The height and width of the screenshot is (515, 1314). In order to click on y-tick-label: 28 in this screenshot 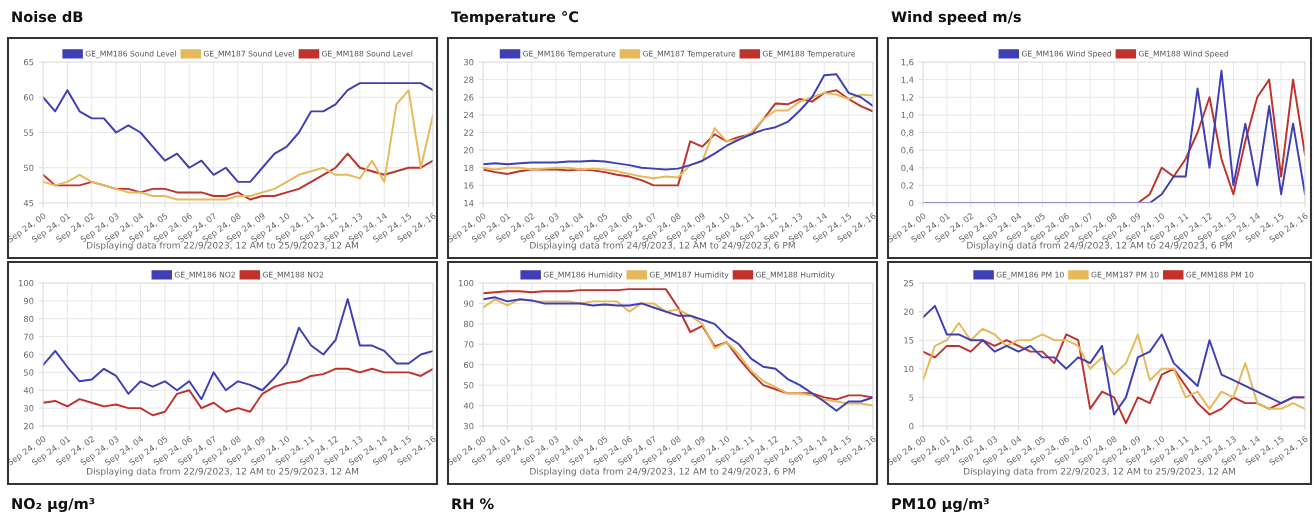, I will do `click(468, 79)`.